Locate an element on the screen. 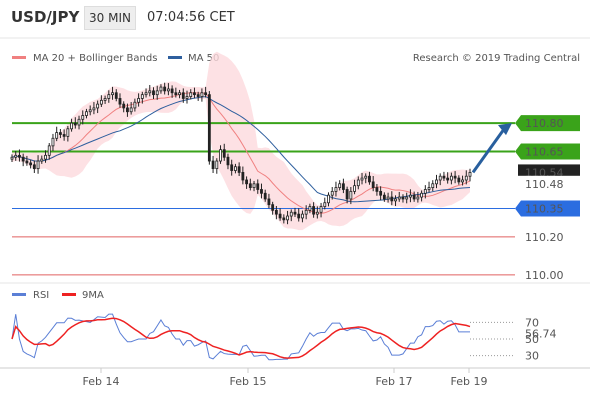  level-value-110.20: 110.20 is located at coordinates (544, 237).